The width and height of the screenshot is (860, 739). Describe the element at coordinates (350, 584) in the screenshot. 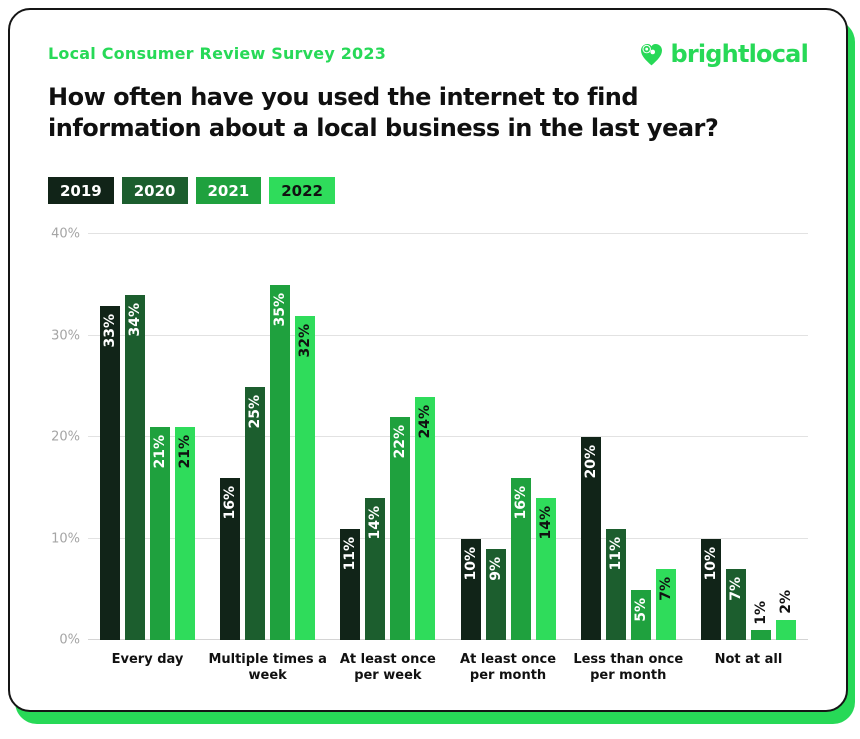

I see `bar-2019: 11%` at that location.